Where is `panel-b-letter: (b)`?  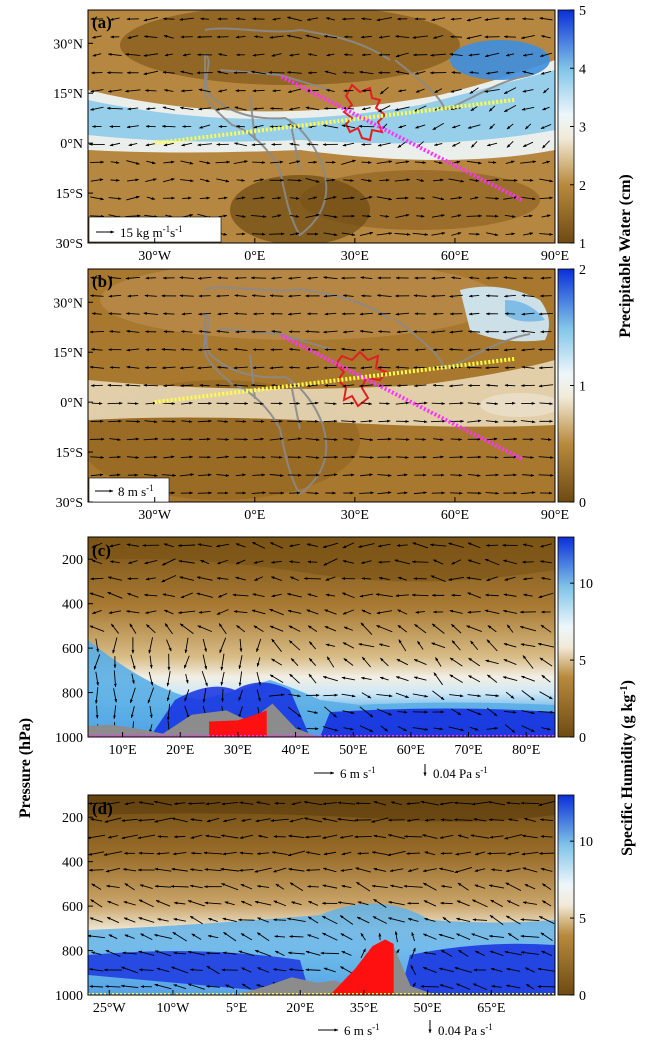 panel-b-letter: (b) is located at coordinates (102, 281).